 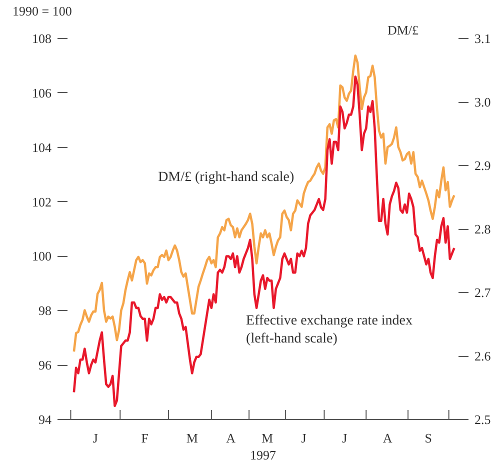 What do you see at coordinates (483, 292) in the screenshot?
I see `y2-tick-label: 2.7` at bounding box center [483, 292].